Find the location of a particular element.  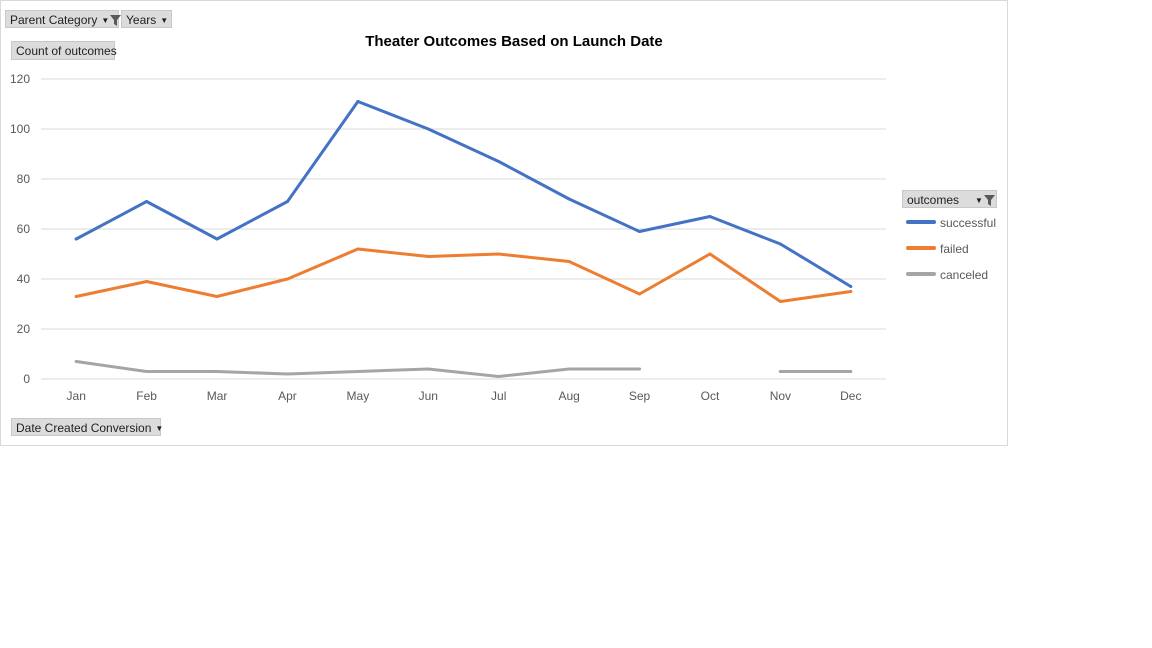

data-point-successful-mar is located at coordinates (217, 239).